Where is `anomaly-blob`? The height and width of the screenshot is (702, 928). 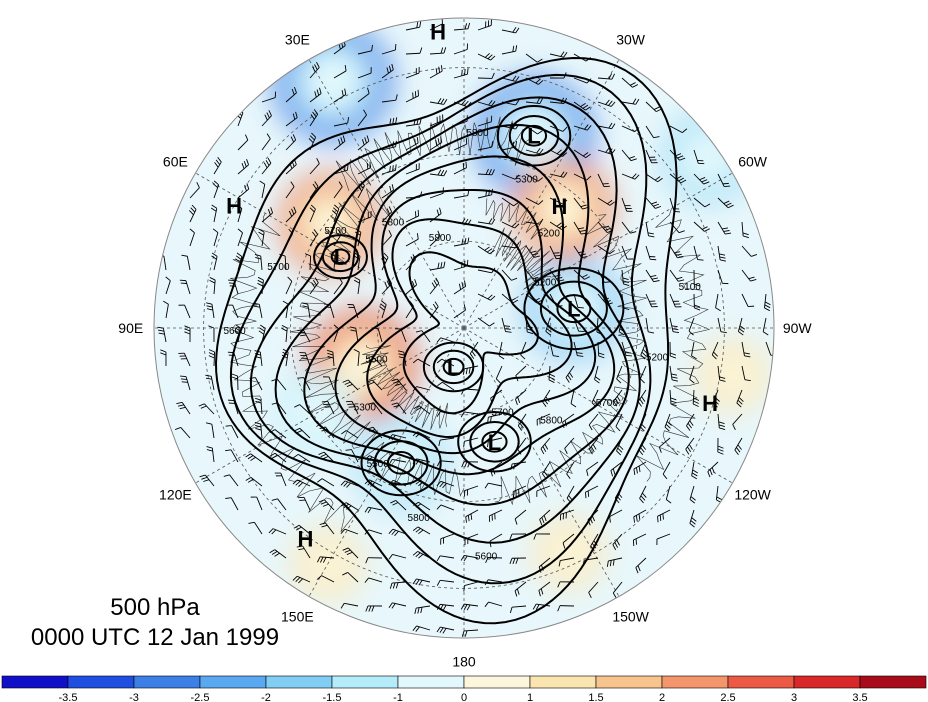 anomaly-blob is located at coordinates (733, 375).